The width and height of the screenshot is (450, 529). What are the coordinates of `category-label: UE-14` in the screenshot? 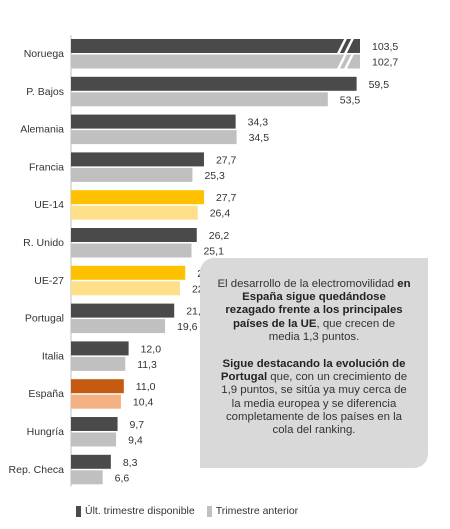 It's located at (49, 205).